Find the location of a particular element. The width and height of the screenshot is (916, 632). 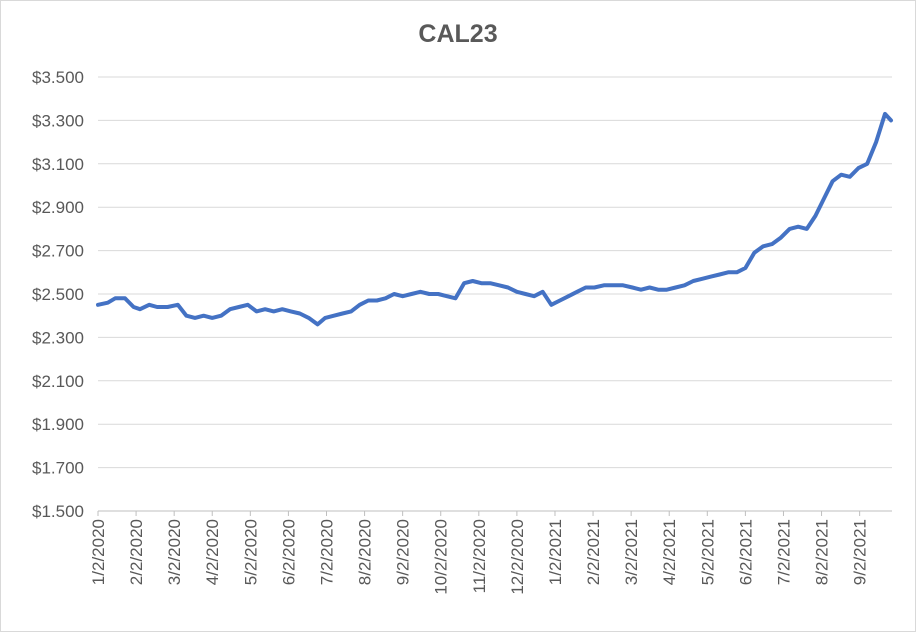

x-tick-label: 7/2/2021 is located at coordinates (783, 552).